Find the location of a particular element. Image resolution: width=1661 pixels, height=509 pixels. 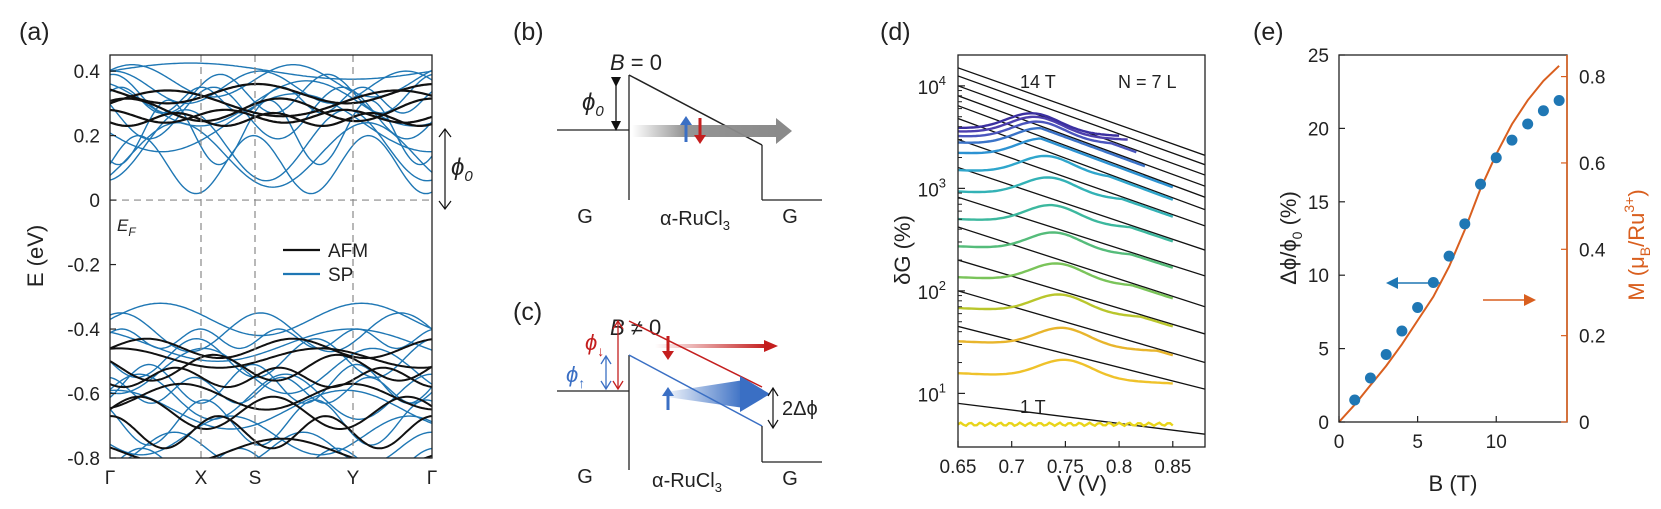

c-red-tunneling-arrow is located at coordinates (711, 346).